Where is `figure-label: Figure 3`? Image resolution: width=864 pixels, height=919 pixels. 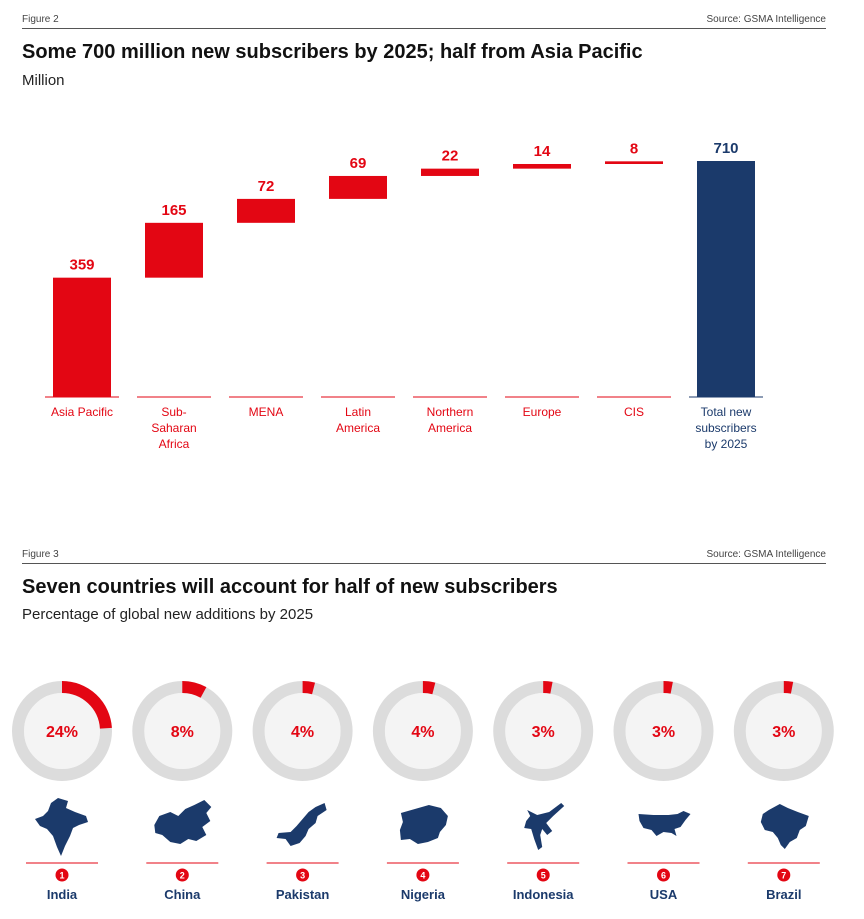 figure-label: Figure 3 is located at coordinates (40, 554).